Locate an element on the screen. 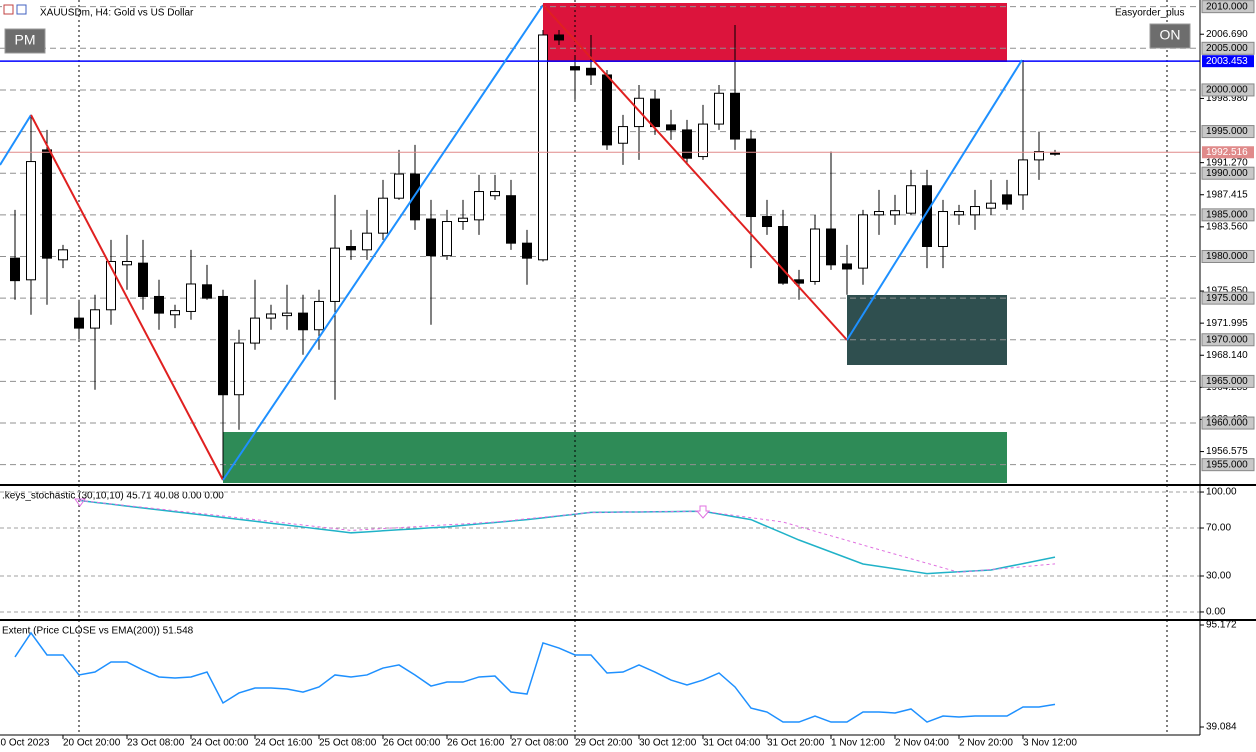 This screenshot has width=1256, height=752. time-label: 20 Oct 20:00 is located at coordinates (92, 743).